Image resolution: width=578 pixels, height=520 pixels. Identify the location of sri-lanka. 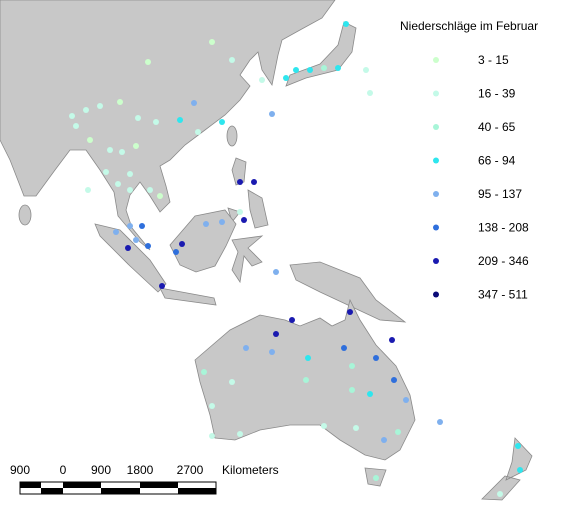
(25, 215).